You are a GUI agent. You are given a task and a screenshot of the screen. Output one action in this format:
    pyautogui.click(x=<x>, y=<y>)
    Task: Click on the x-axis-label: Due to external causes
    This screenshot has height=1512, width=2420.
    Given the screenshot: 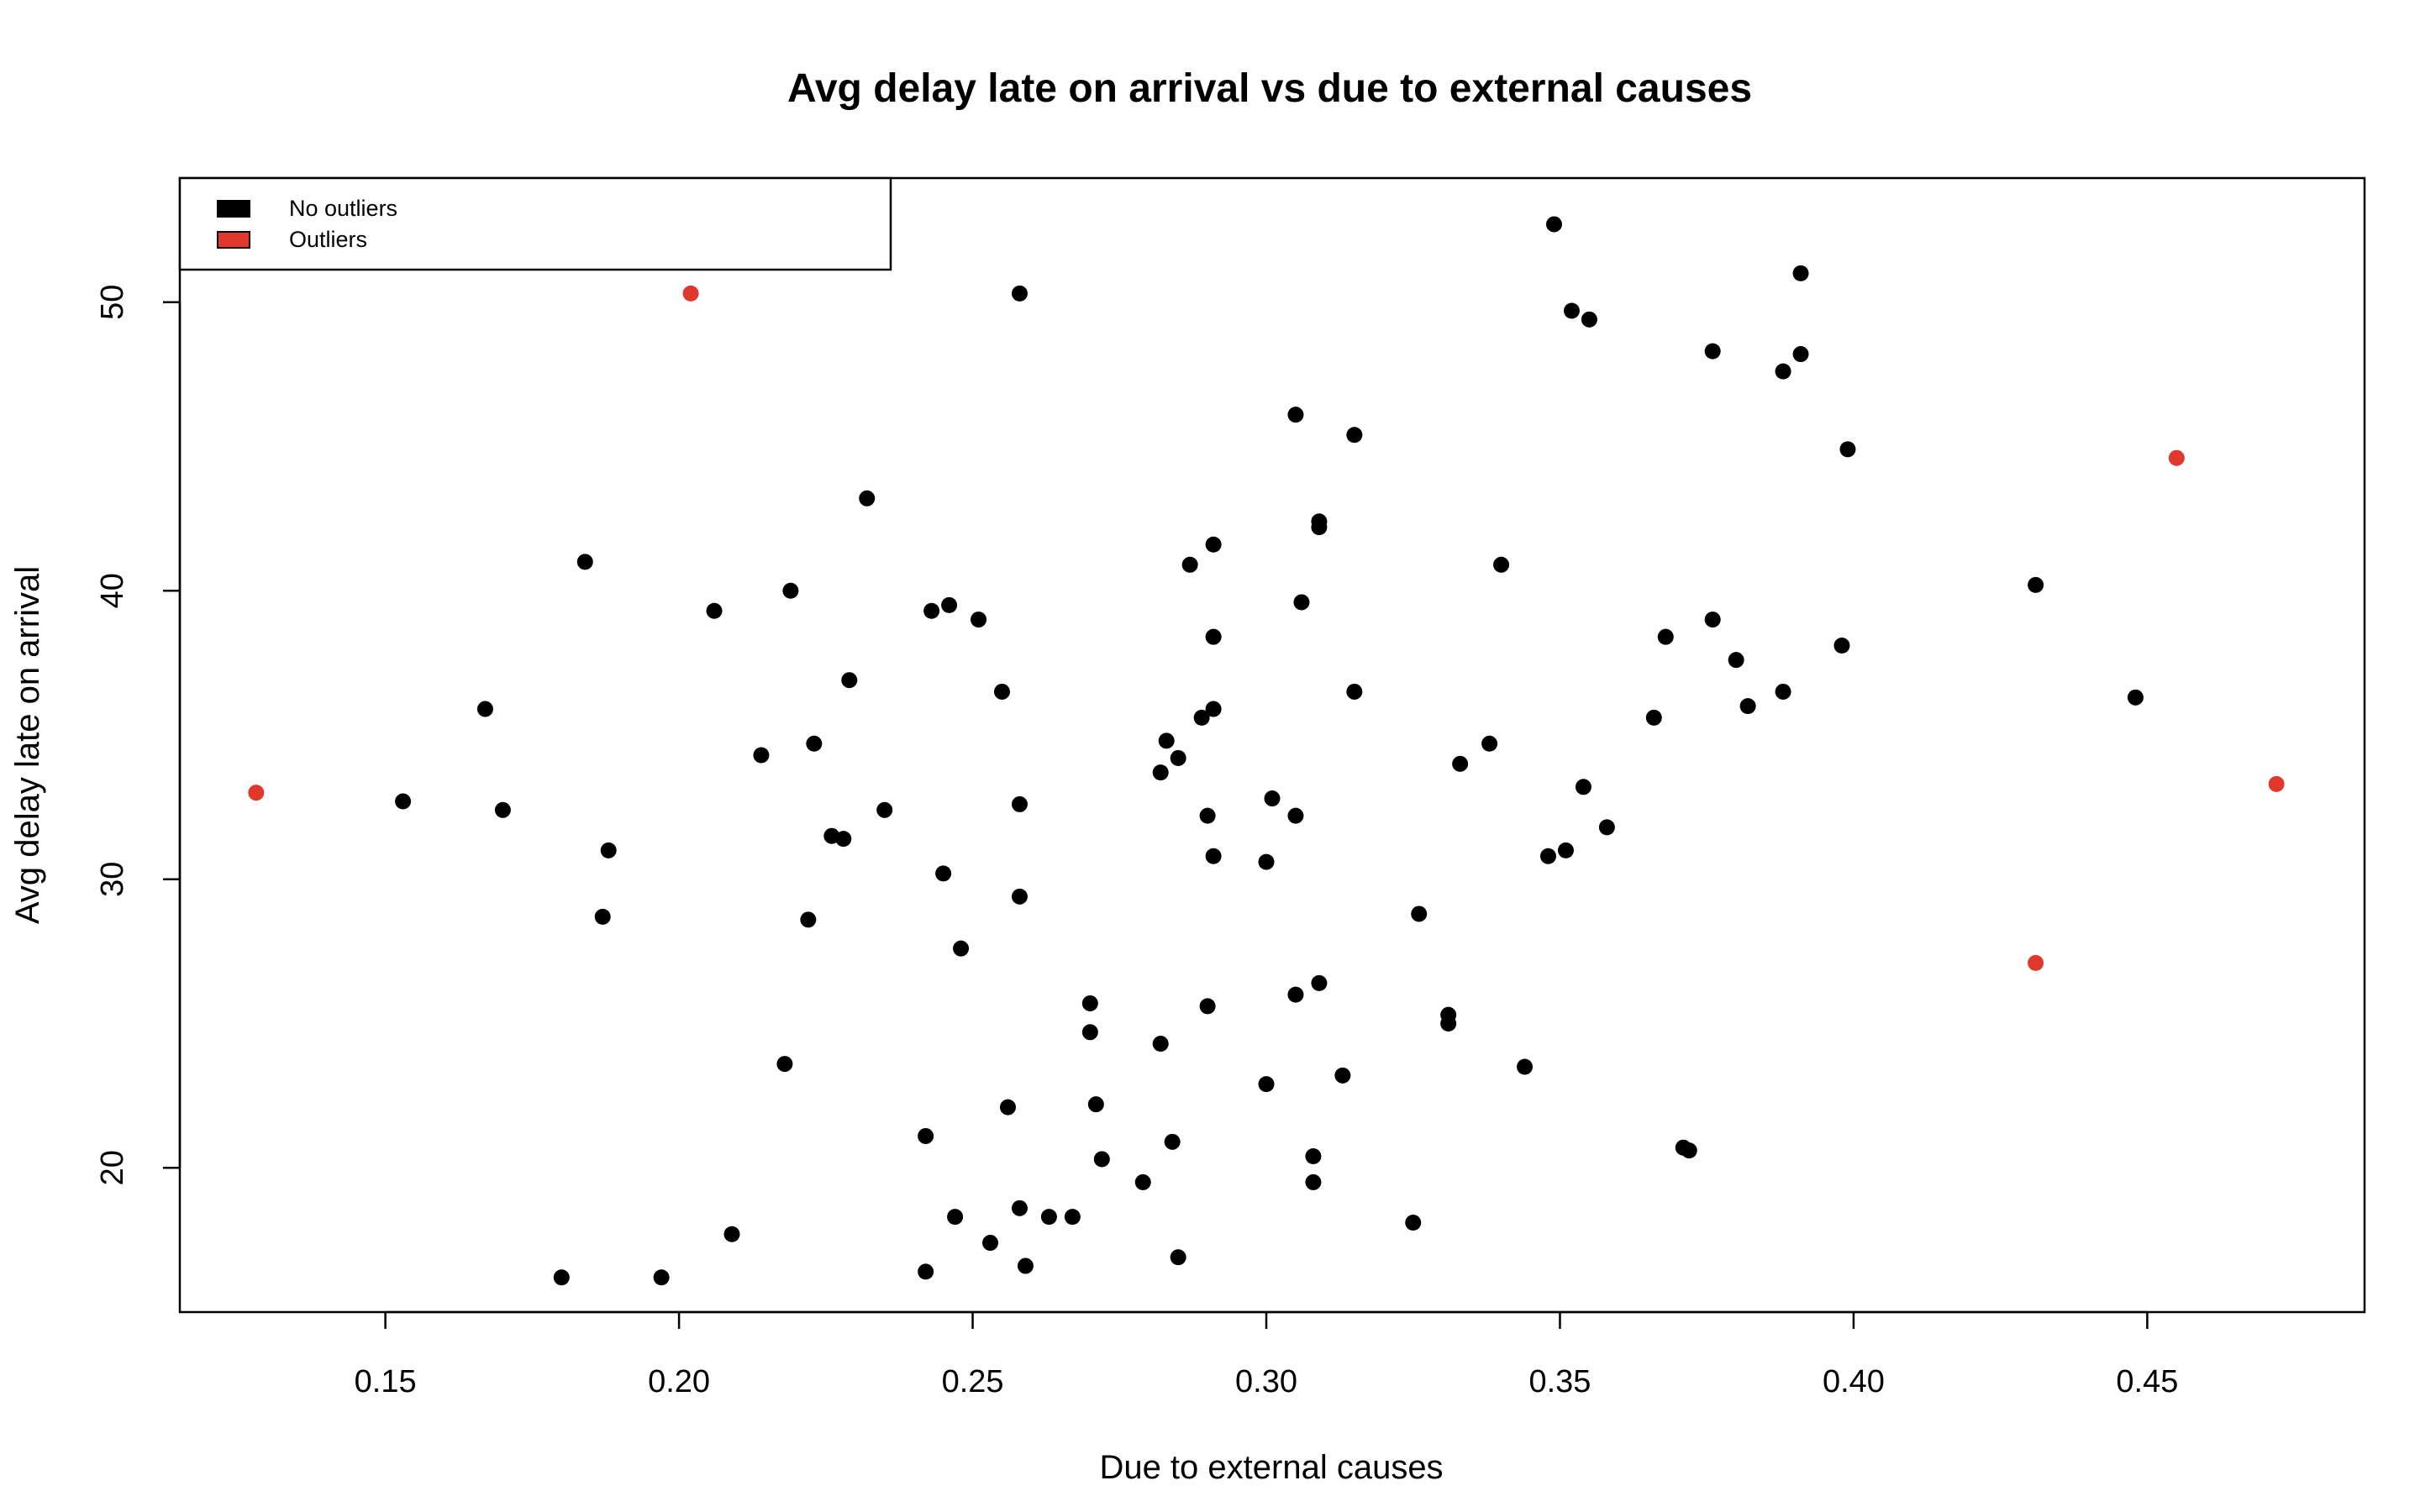 What is the action you would take?
    pyautogui.click(x=1271, y=1467)
    